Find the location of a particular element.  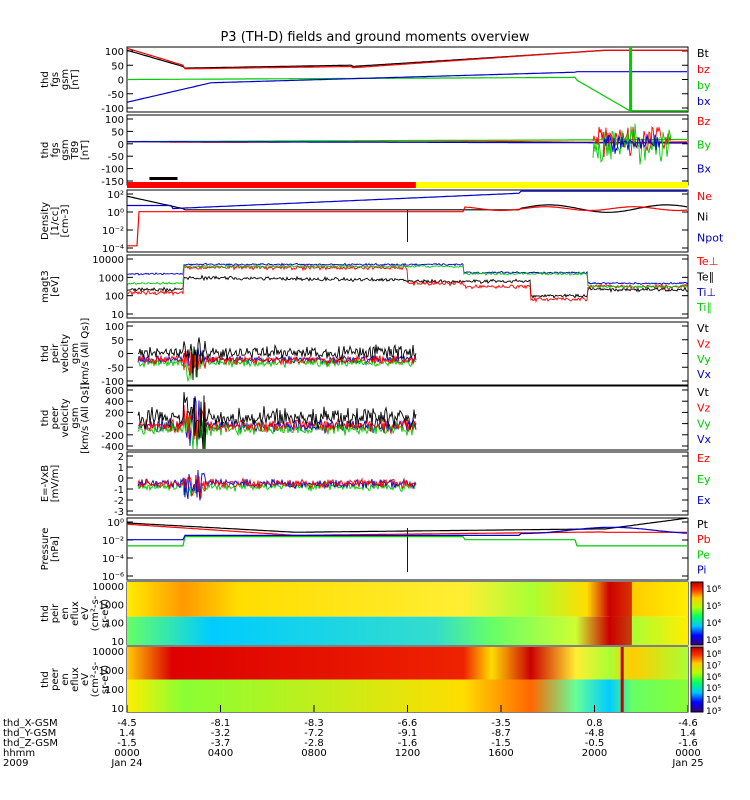

y-axis-label-line: [nT] is located at coordinates (85, 150).